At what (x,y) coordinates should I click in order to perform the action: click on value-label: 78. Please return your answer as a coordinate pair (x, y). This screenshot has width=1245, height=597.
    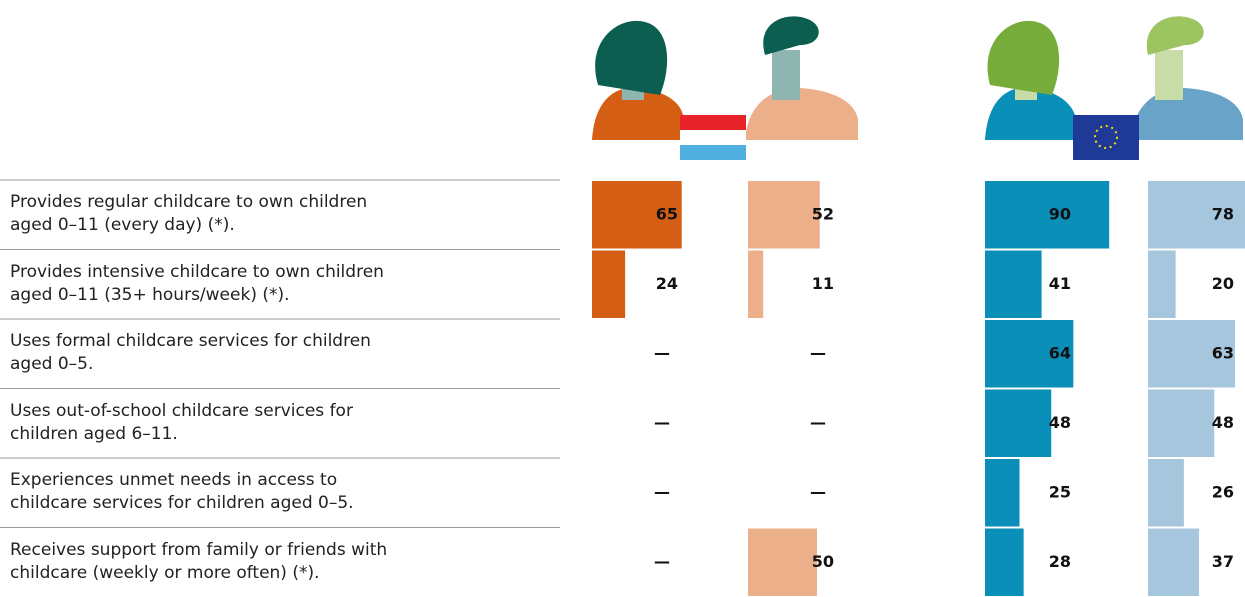
    Looking at the image, I should click on (1223, 213).